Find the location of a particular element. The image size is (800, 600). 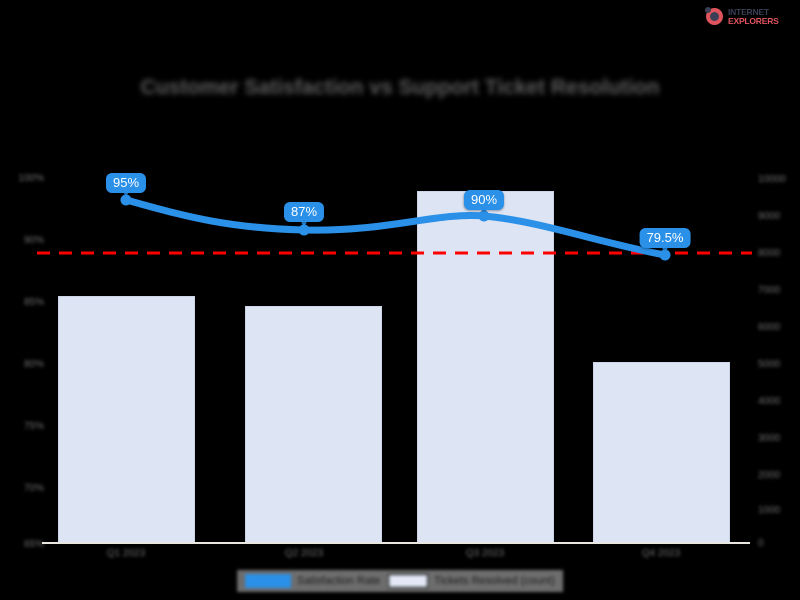

y-axis-right-tick-8: 2000 is located at coordinates (769, 475).